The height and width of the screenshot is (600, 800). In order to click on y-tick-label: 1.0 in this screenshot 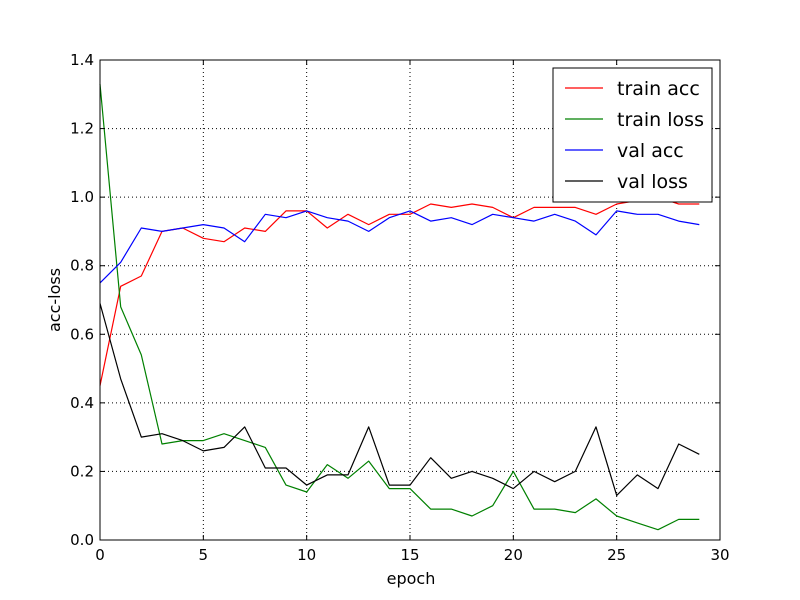, I will do `click(82, 197)`.